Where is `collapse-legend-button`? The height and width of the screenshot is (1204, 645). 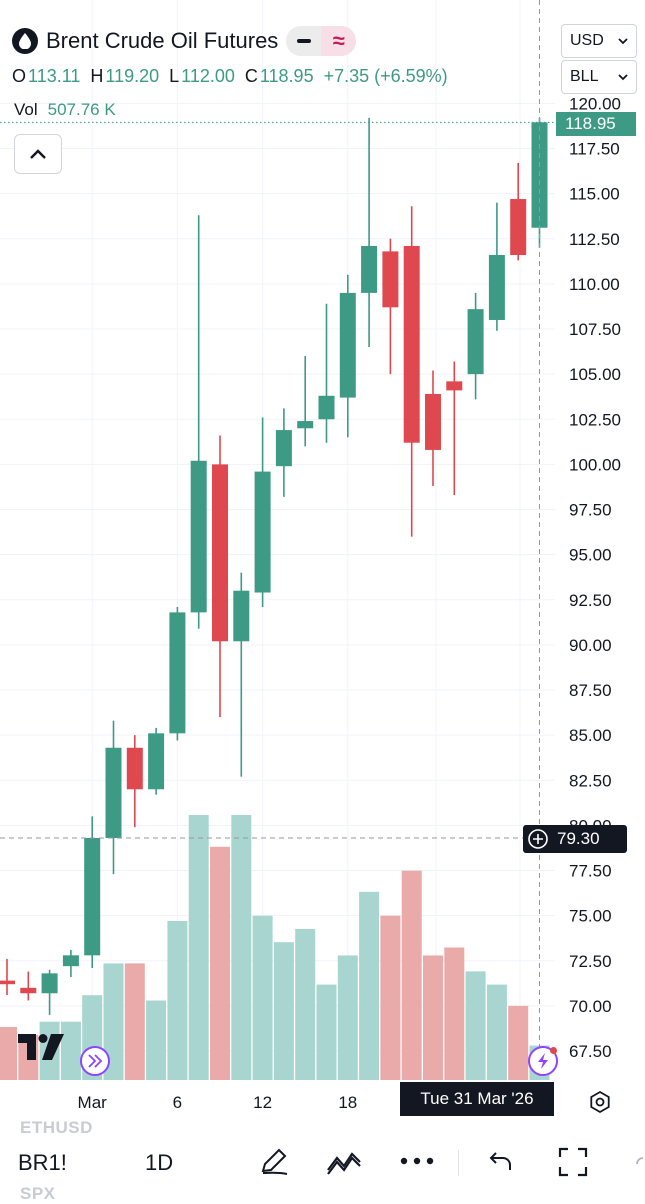 collapse-legend-button is located at coordinates (38, 154).